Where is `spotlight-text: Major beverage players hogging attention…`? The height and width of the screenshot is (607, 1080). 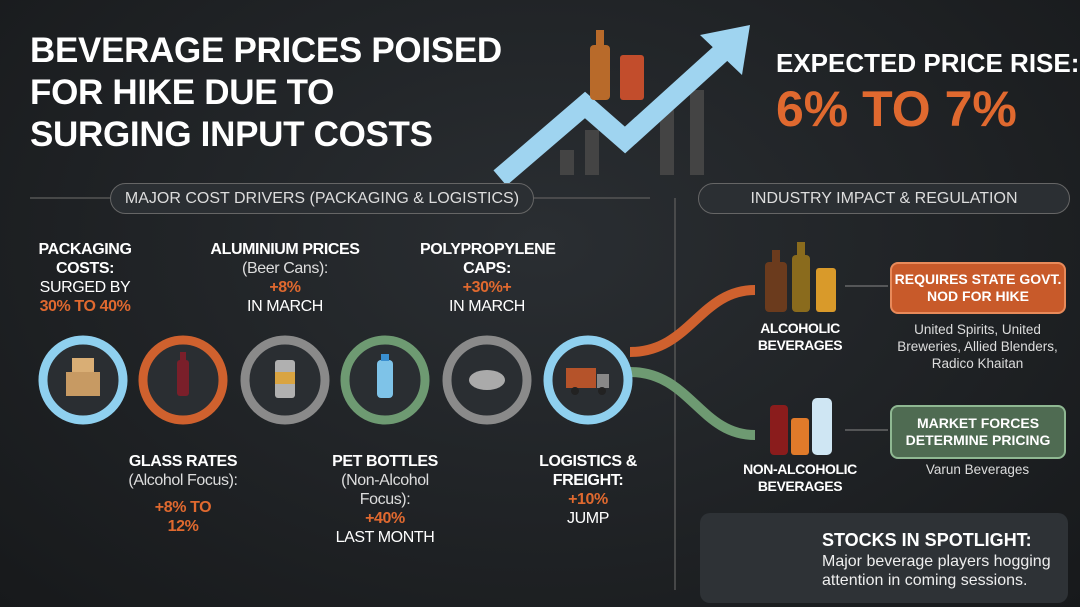 spotlight-text: Major beverage players hogging attention… is located at coordinates (936, 571).